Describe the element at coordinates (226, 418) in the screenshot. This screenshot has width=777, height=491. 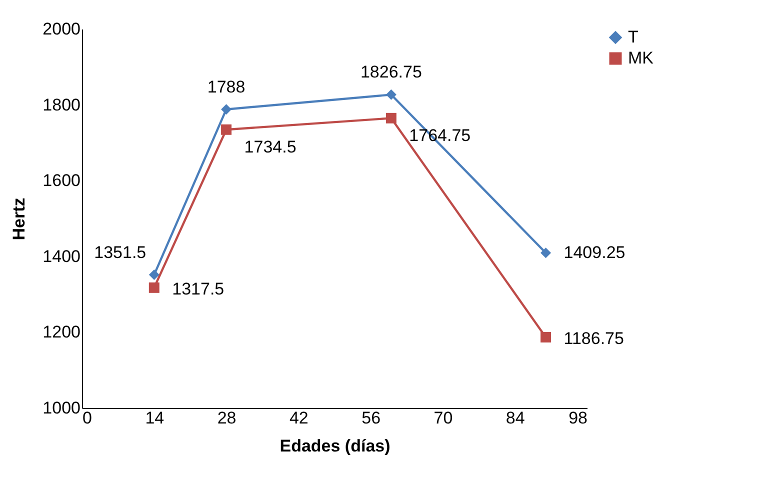
I see `x-tick-label: 28` at that location.